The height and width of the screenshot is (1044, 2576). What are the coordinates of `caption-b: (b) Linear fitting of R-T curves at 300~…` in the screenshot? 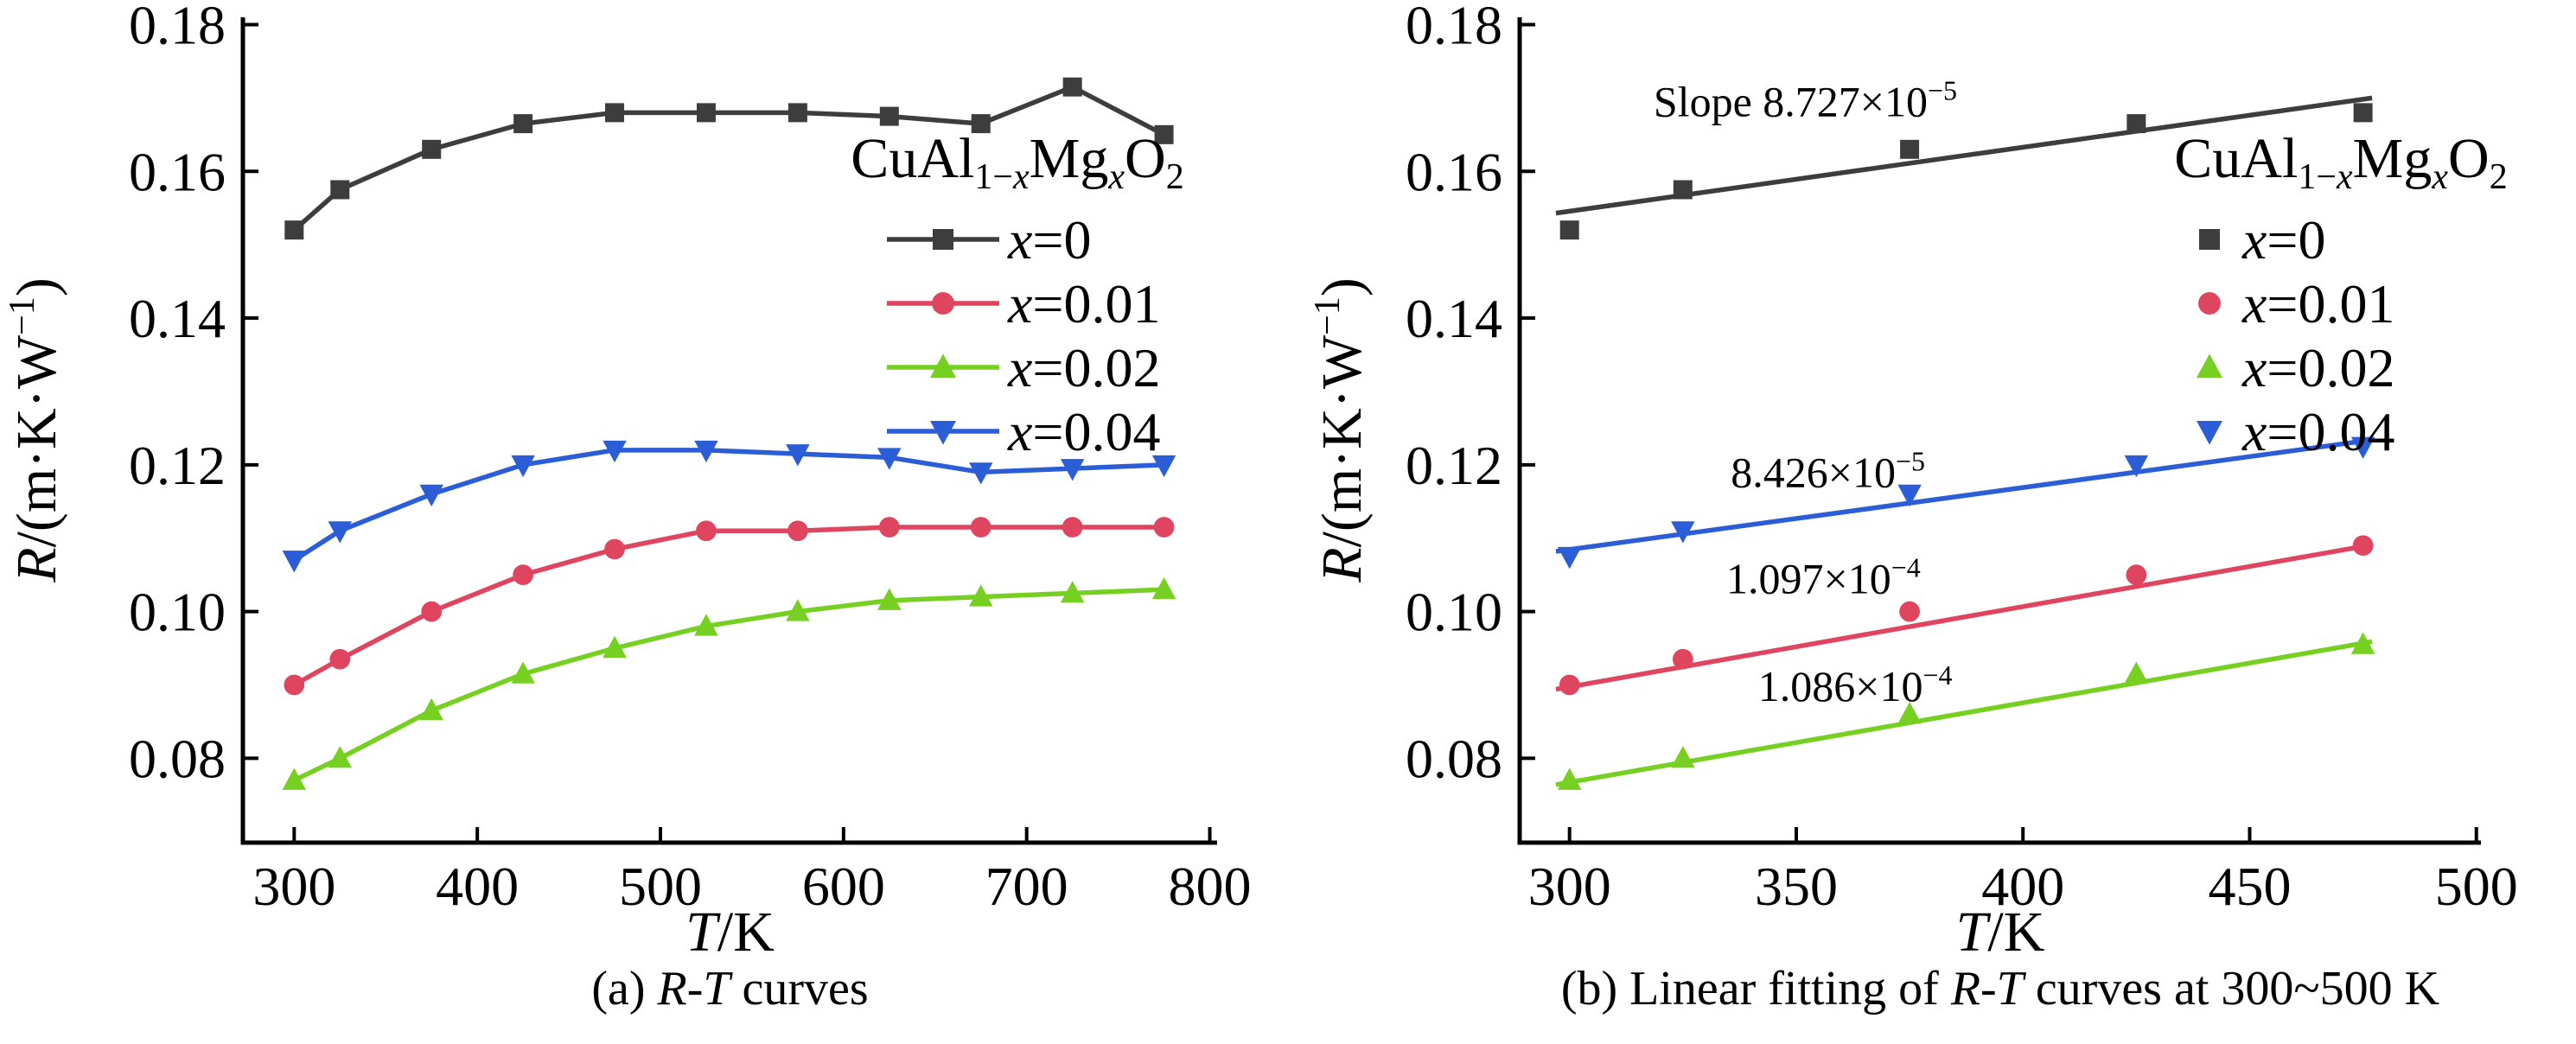 It's located at (2000, 988).